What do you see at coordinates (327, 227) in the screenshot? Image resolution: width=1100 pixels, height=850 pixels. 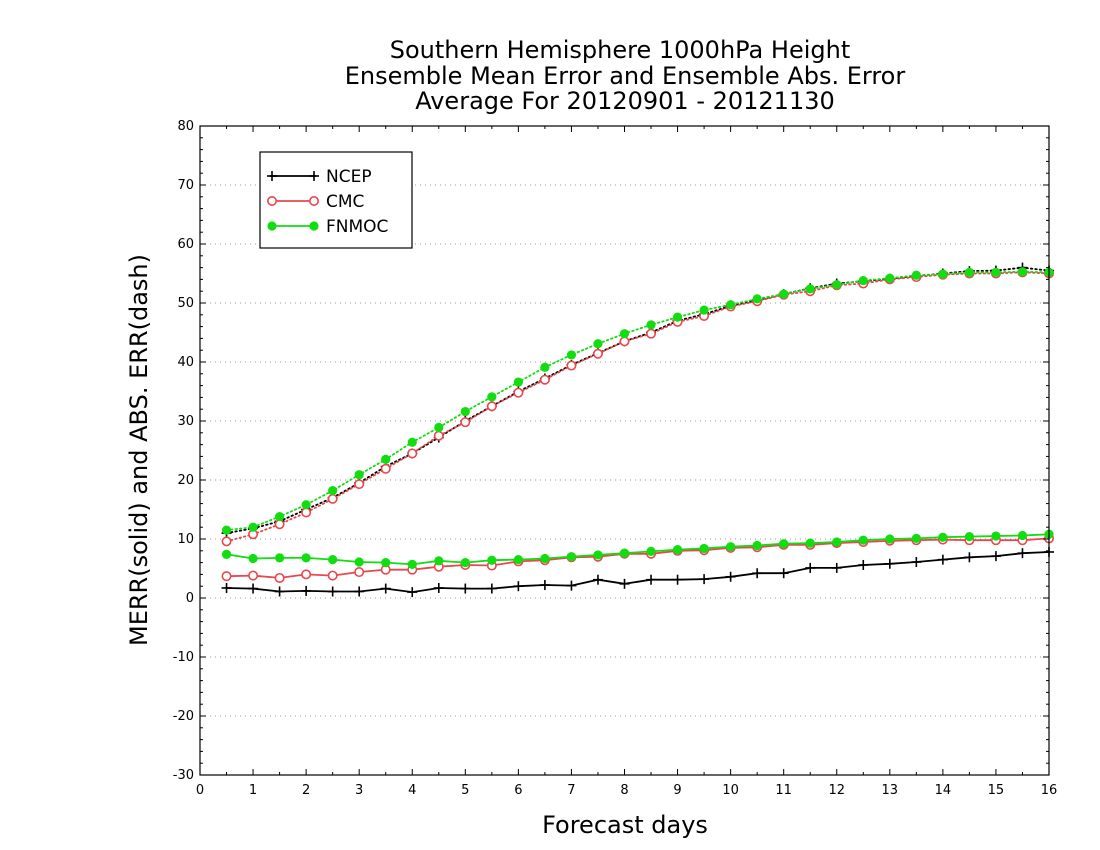 I see `legend-item-fnmoc: FNMOC` at bounding box center [327, 227].